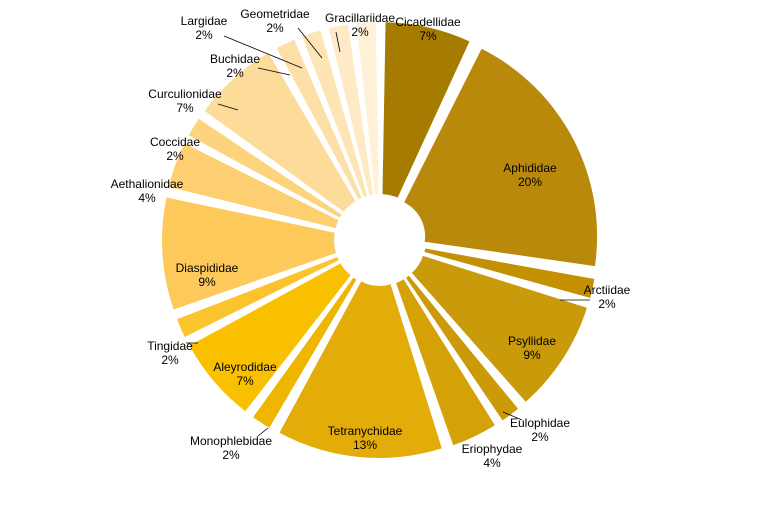 The image size is (759, 512). I want to click on slice-label-eriophydae: Eriophydae 4%, so click(492, 456).